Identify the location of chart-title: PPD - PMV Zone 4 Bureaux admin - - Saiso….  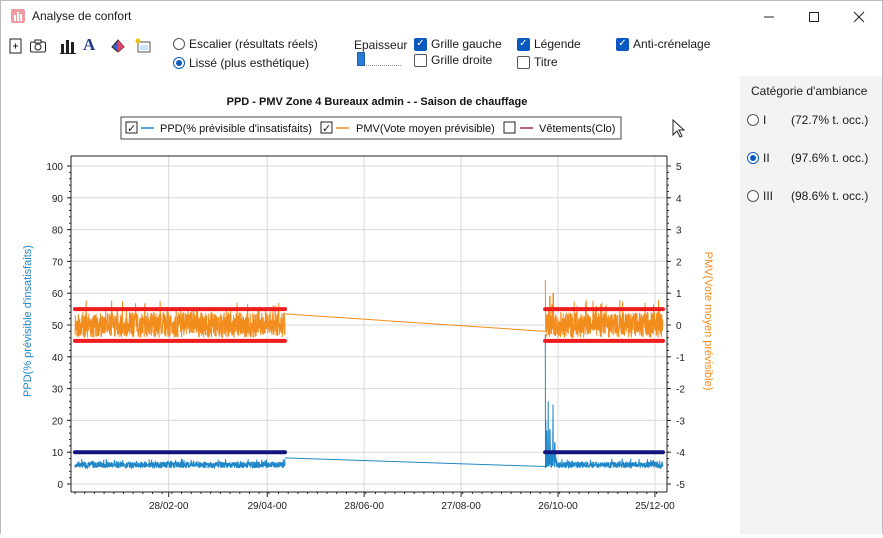
(377, 102).